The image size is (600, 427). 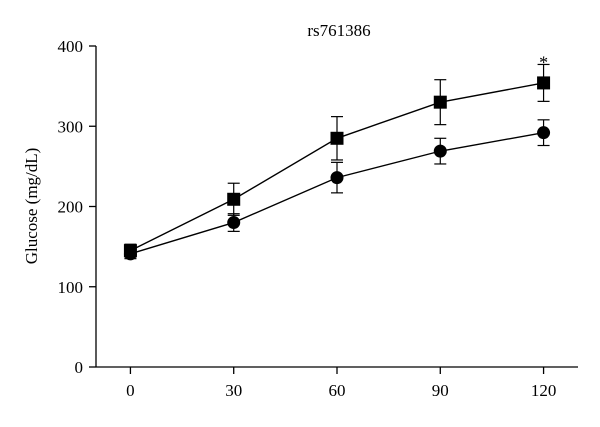 What do you see at coordinates (130, 390) in the screenshot?
I see `x-tick-label: 0` at bounding box center [130, 390].